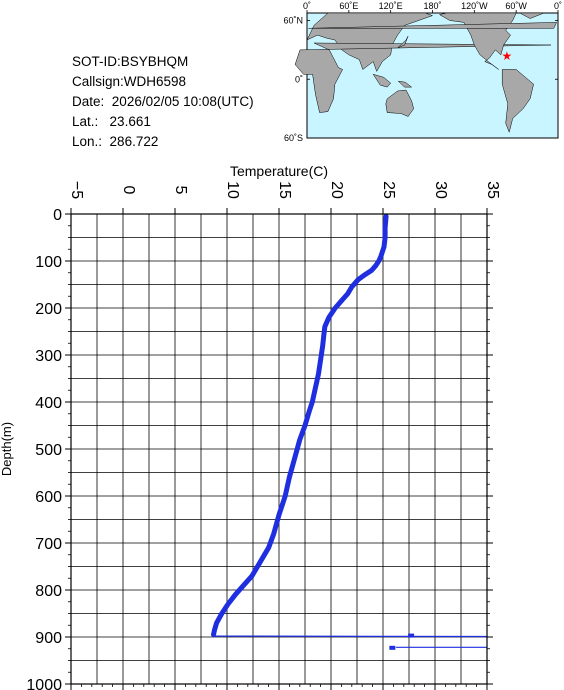 Image resolution: width=564 pixels, height=690 pixels. What do you see at coordinates (130, 121) in the screenshot?
I see `lat-value: 23.661` at bounding box center [130, 121].